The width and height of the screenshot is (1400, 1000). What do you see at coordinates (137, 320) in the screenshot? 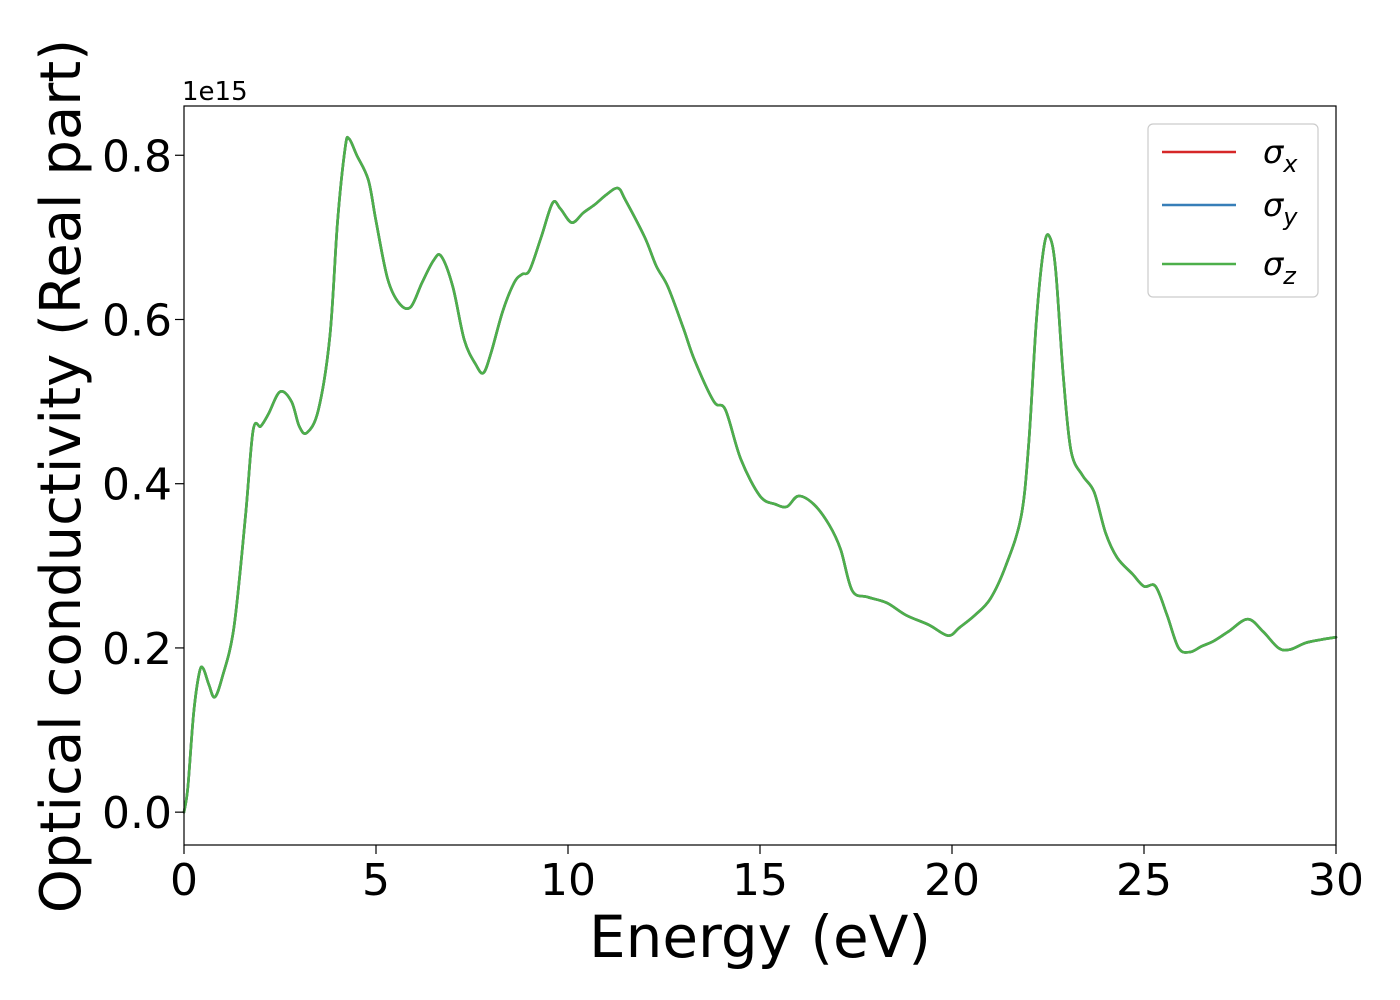
I see `y-tick-label: 0.6` at bounding box center [137, 320].